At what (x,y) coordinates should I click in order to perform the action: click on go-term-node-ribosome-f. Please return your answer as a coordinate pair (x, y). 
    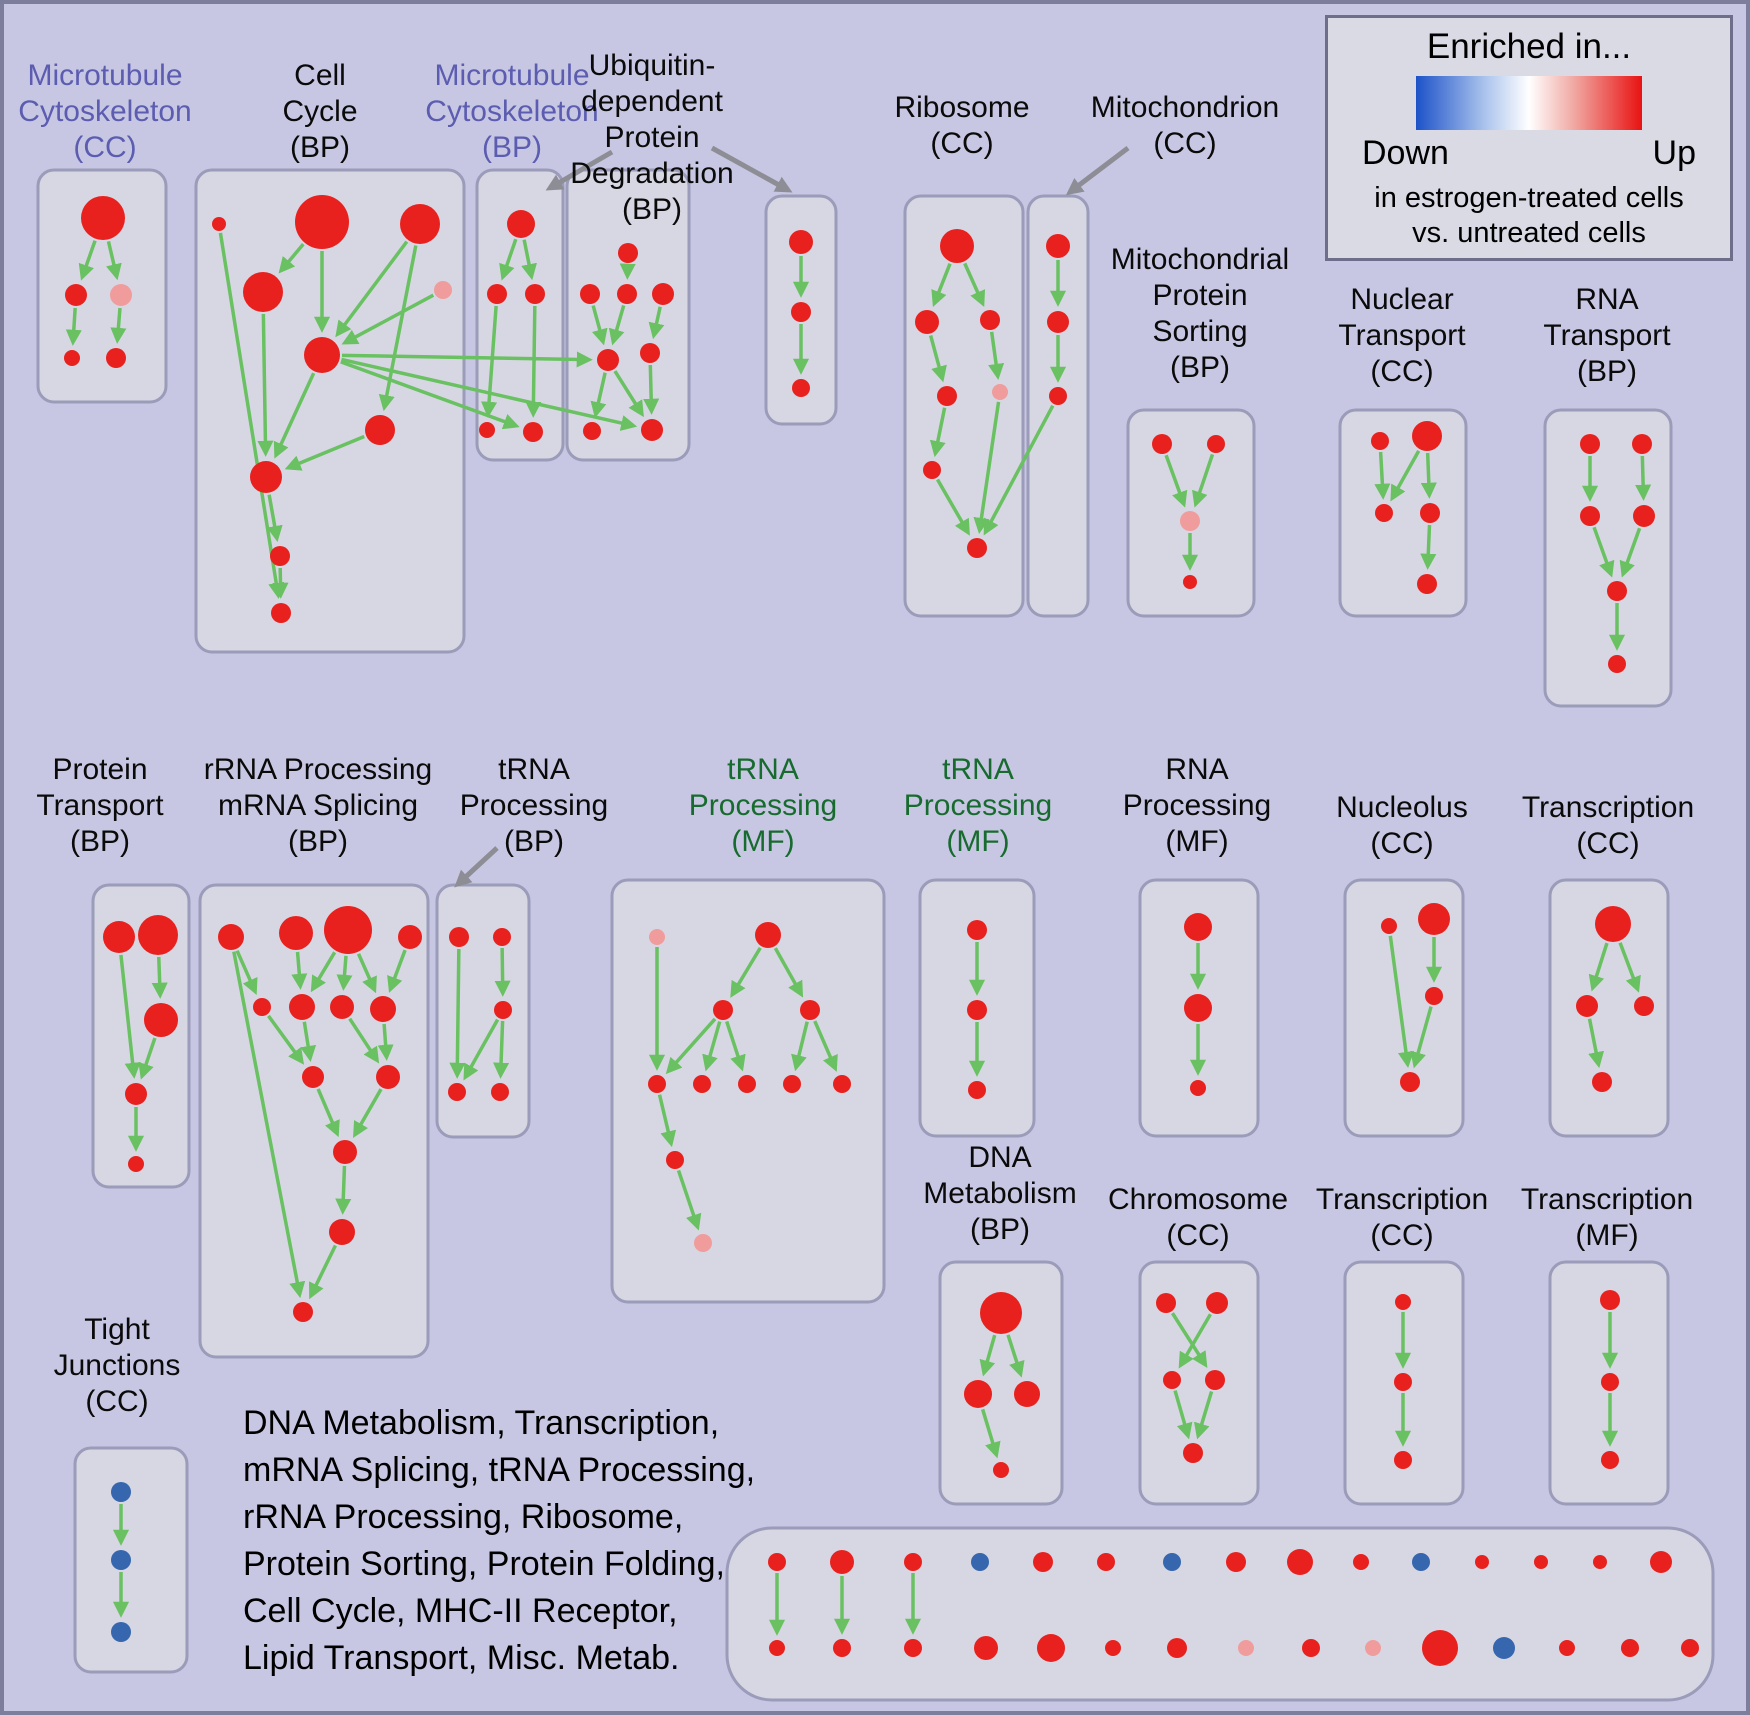
    Looking at the image, I should click on (932, 470).